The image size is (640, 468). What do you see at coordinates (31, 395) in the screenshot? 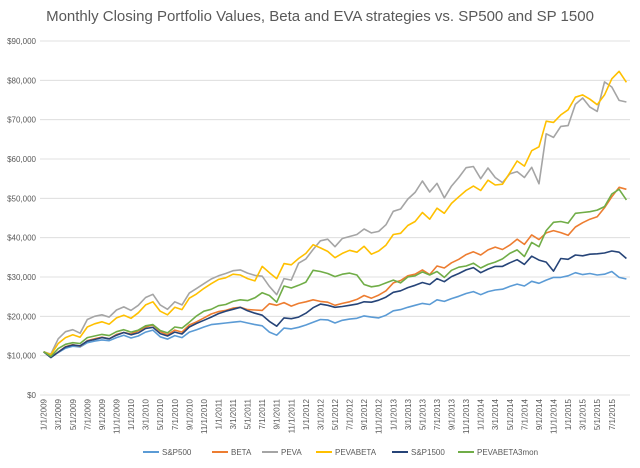
I see `y-tick-label: $0` at bounding box center [31, 395].